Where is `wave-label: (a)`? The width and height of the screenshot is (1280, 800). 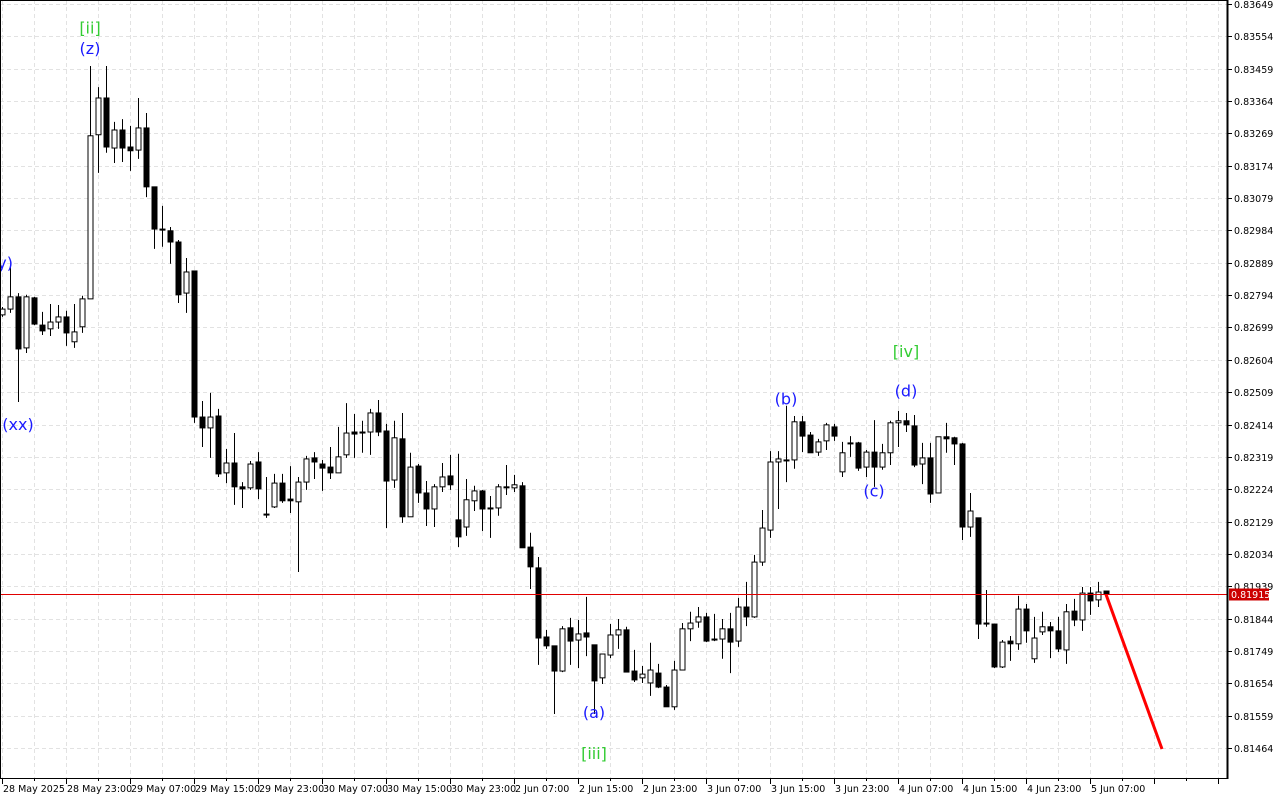
wave-label: (a) is located at coordinates (594, 712).